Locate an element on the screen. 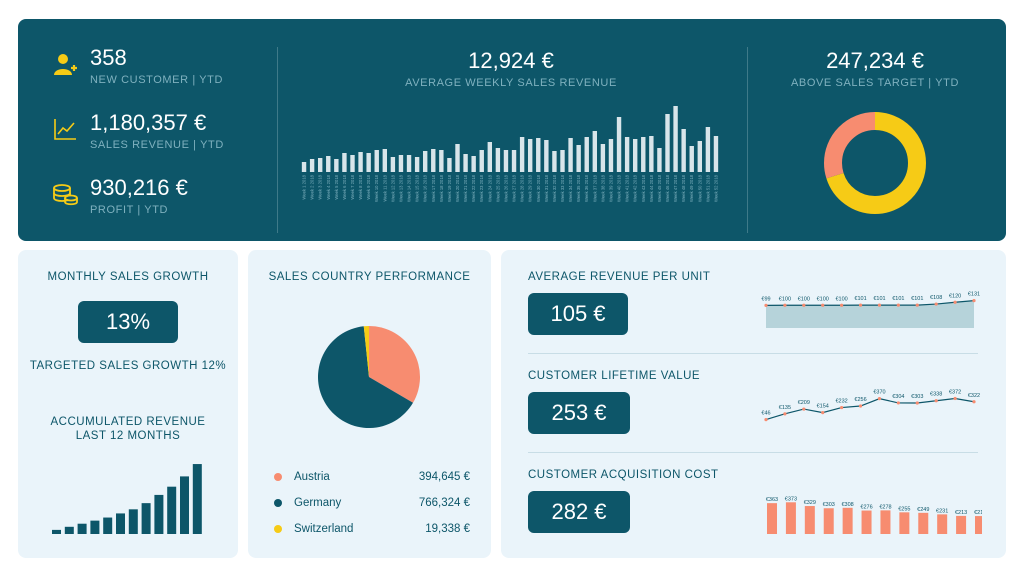  weekly-tick-label: Week 46 2018 is located at coordinates (667, 188).